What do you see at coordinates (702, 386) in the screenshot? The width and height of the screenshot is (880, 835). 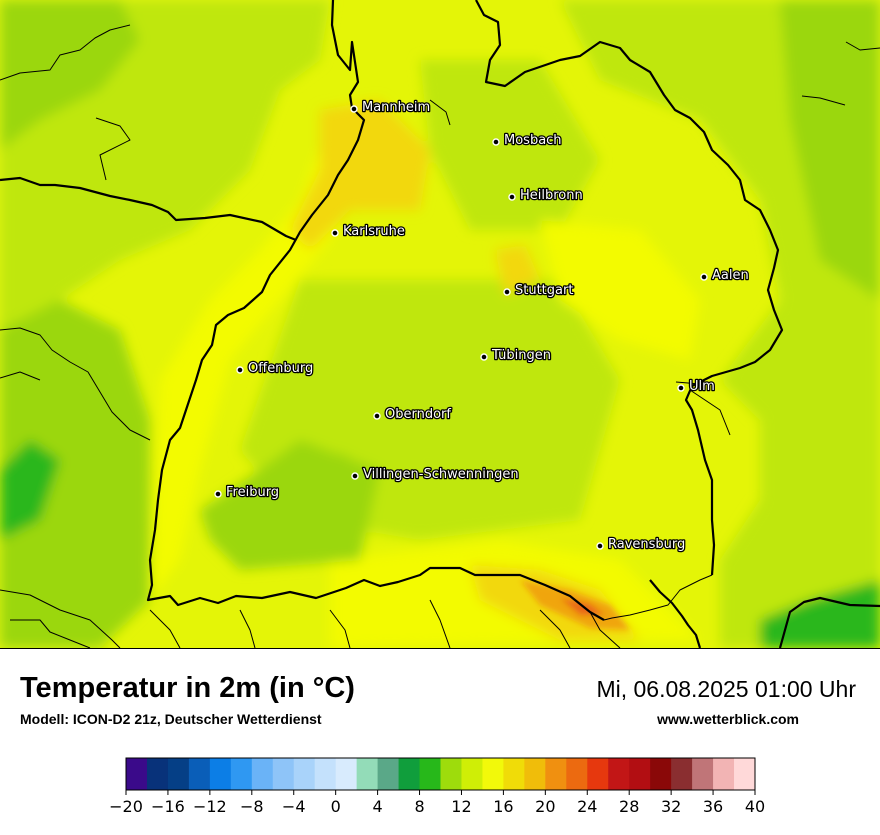 I see `city-label: Ulm` at bounding box center [702, 386].